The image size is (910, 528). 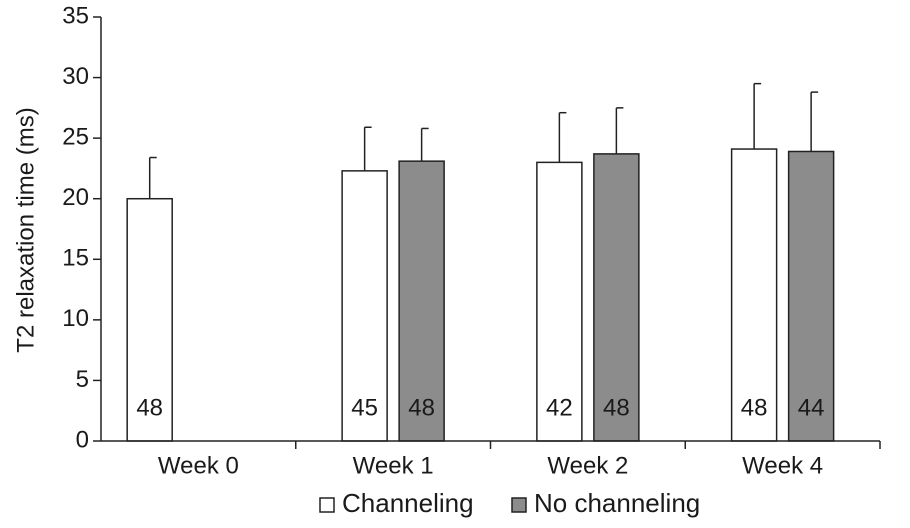 I want to click on y-tick-label: 10, so click(x=75, y=318).